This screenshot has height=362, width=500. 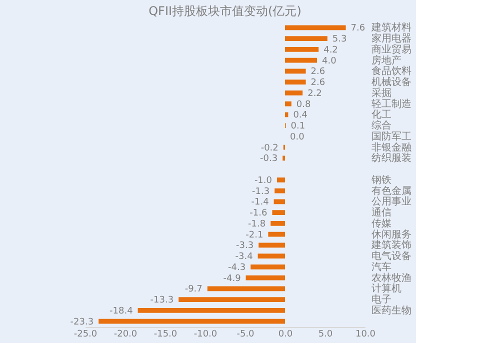 What do you see at coordinates (392, 190) in the screenshot?
I see `y-tick-label: 有色金属` at bounding box center [392, 190].